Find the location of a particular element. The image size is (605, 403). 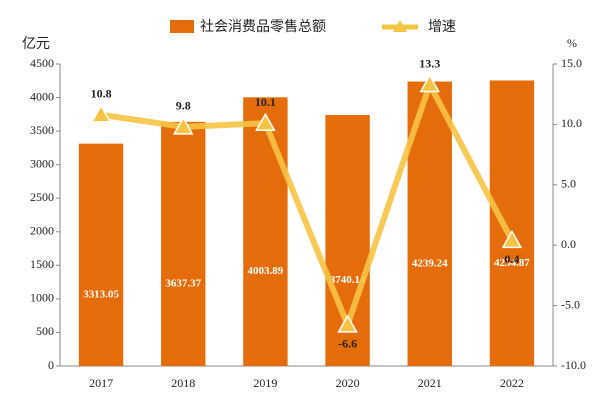

line-value-label: 10.8 is located at coordinates (101, 93).